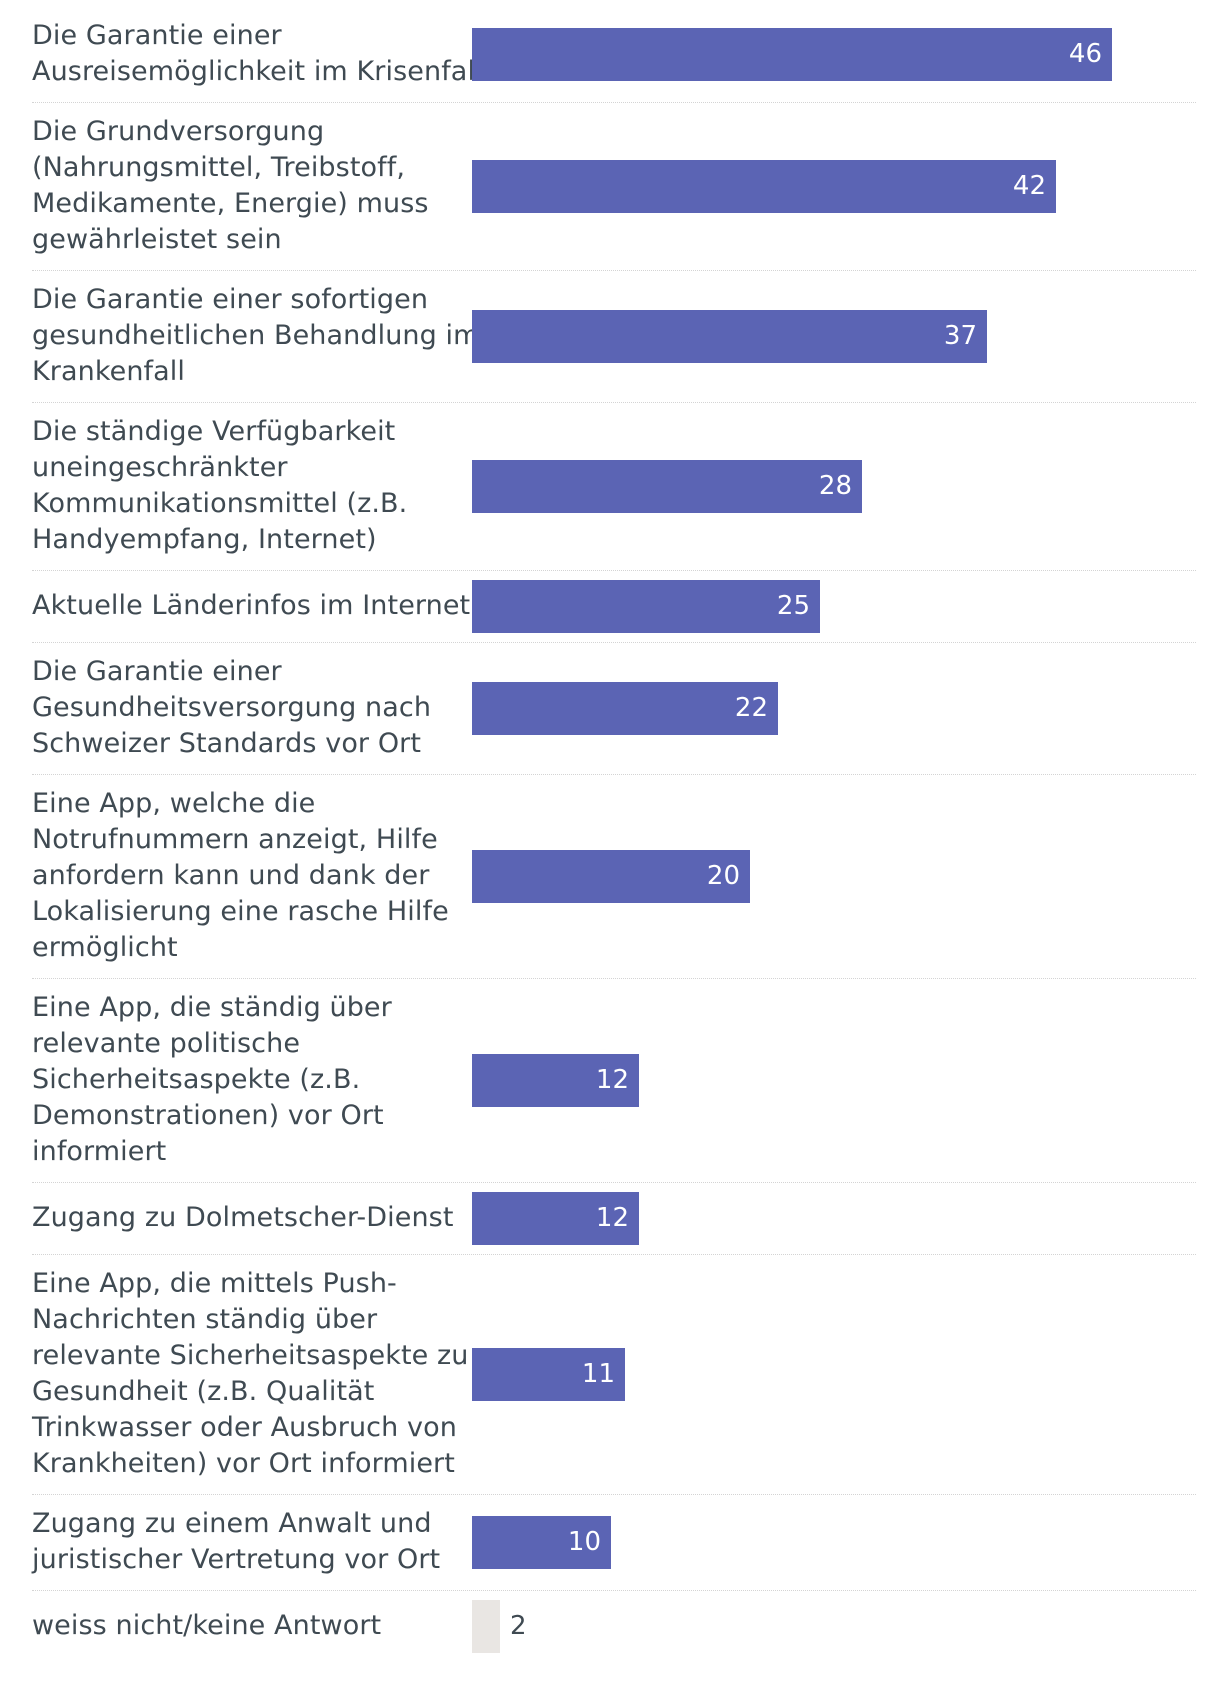 The height and width of the screenshot is (1688, 1220). What do you see at coordinates (751, 708) in the screenshot?
I see `bar-value-label: 22` at bounding box center [751, 708].